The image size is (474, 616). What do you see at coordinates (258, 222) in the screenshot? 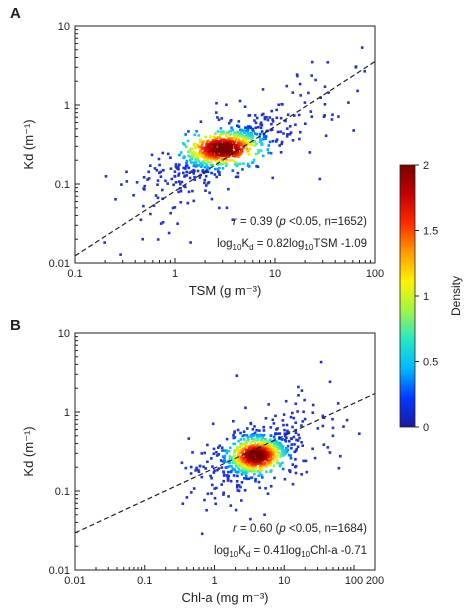
I see `stats-r: = 0.39 (` at bounding box center [258, 222].